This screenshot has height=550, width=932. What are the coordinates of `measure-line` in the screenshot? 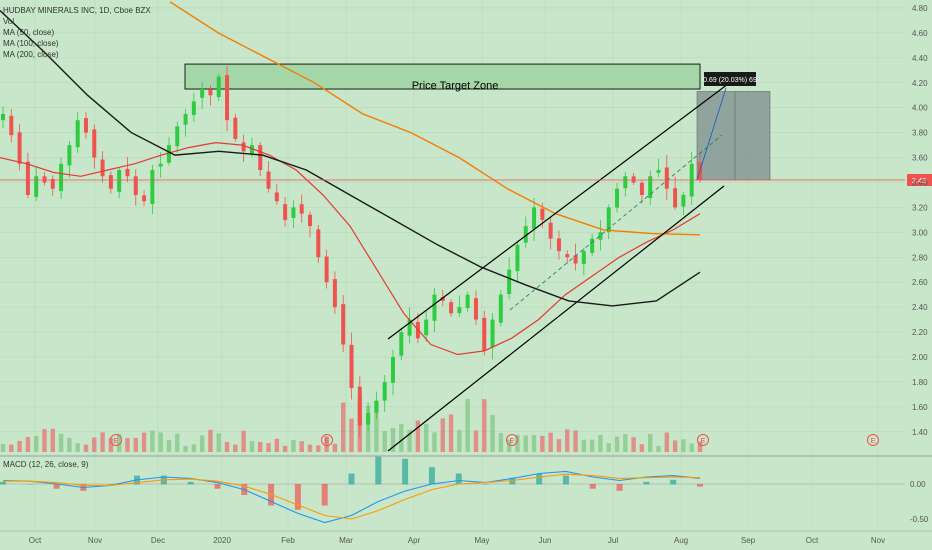 It's located at (711, 134).